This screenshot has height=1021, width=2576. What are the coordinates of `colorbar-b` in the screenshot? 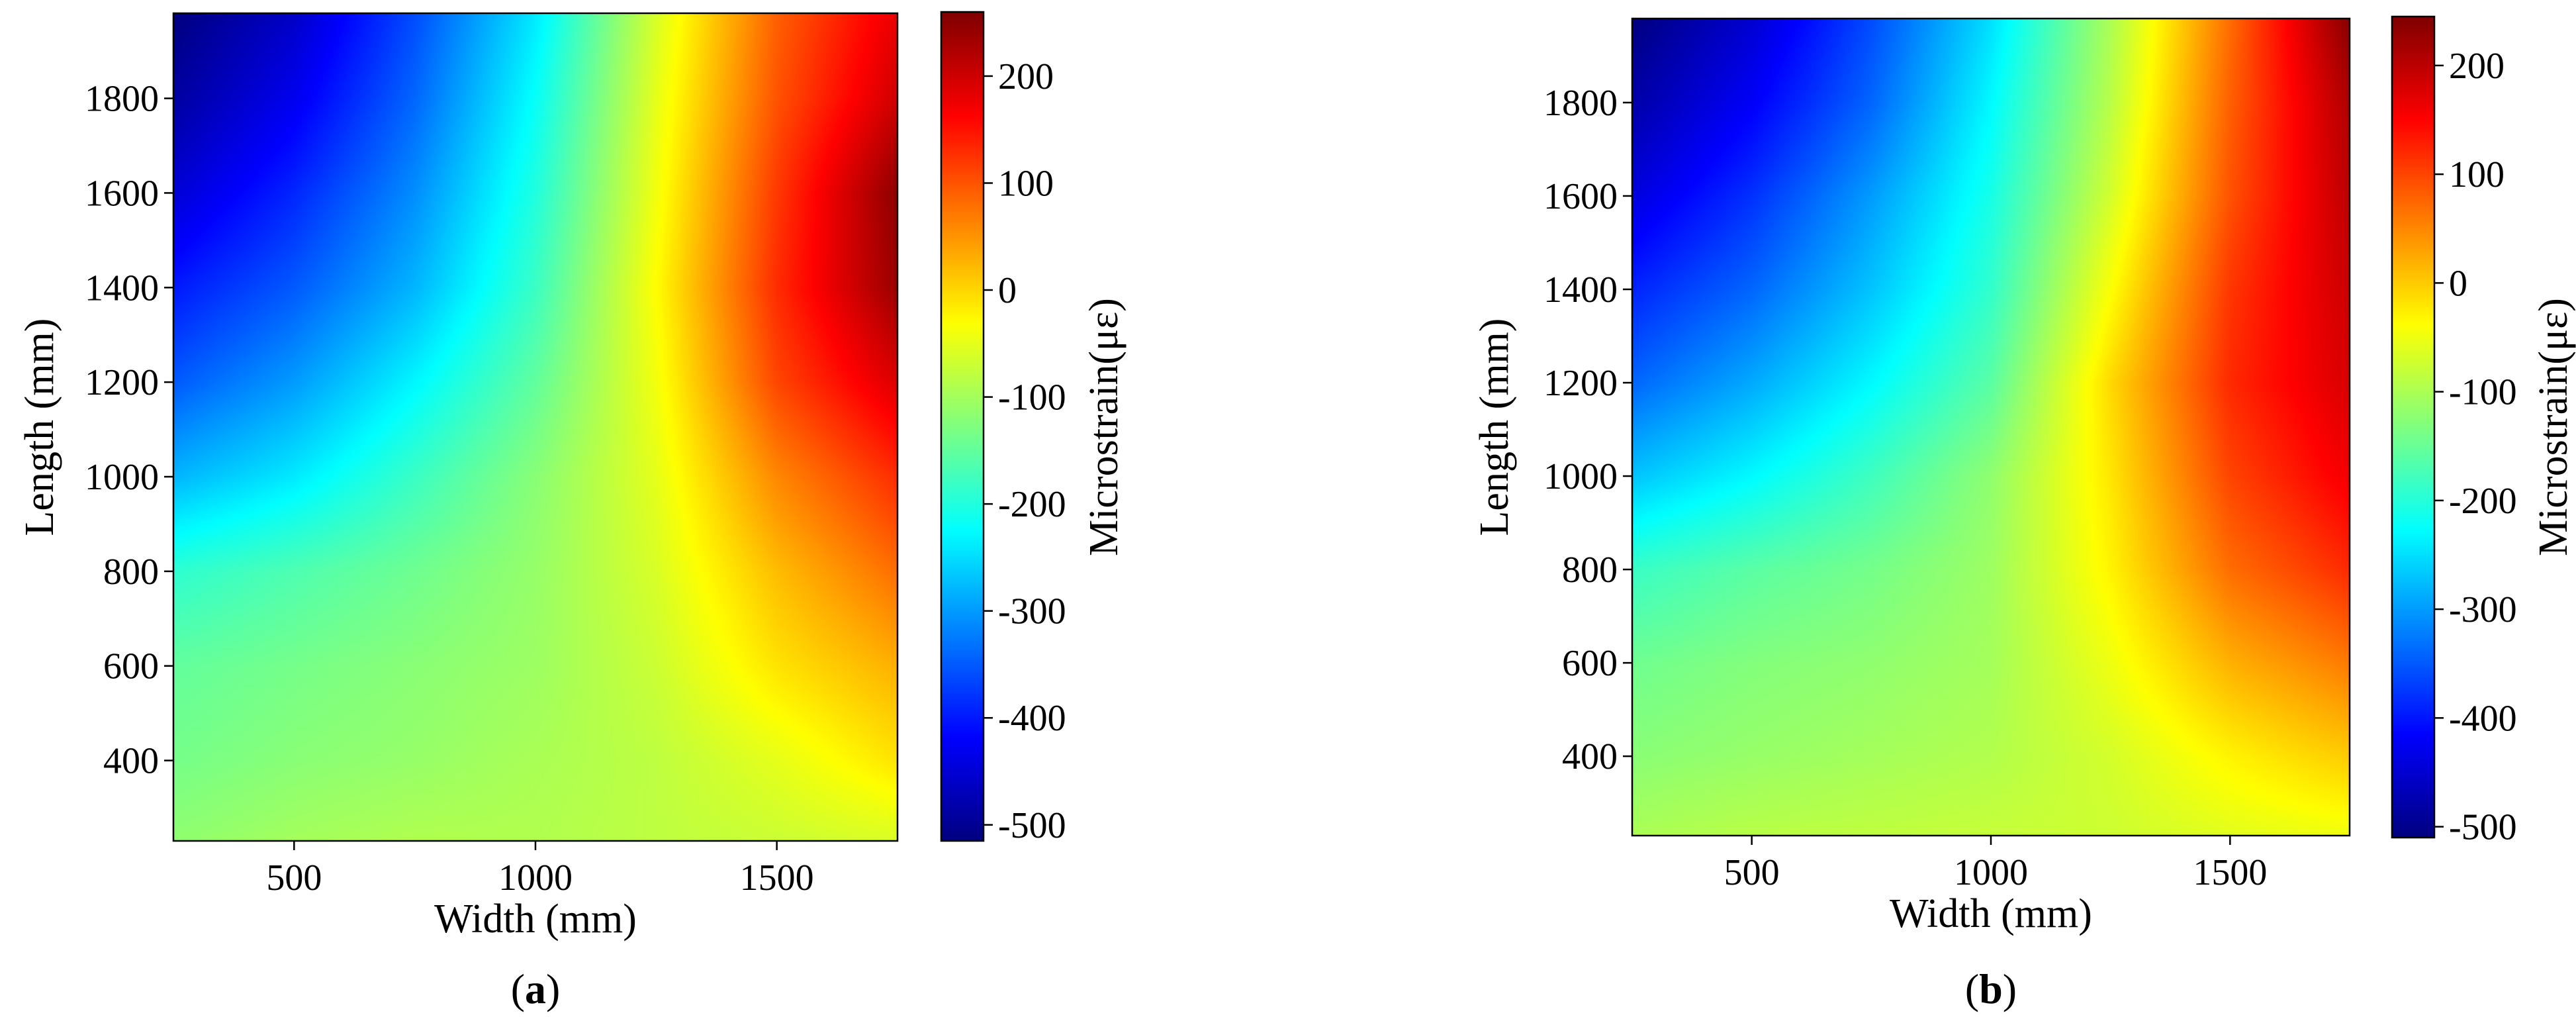 It's located at (2413, 427).